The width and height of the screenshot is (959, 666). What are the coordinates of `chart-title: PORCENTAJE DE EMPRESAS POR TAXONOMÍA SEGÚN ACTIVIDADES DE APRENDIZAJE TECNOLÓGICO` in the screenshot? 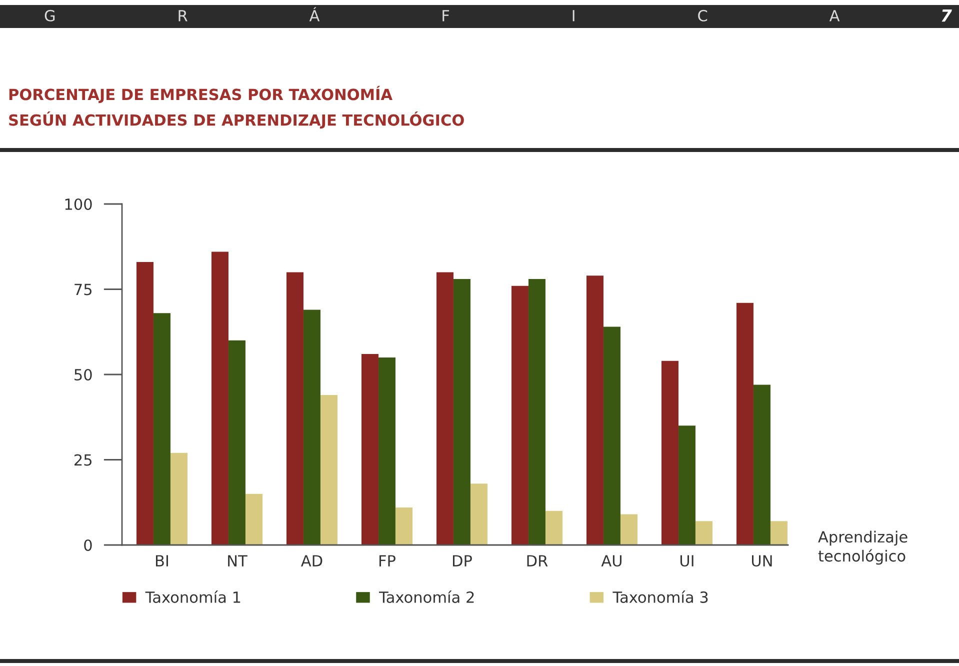 It's located at (236, 107).